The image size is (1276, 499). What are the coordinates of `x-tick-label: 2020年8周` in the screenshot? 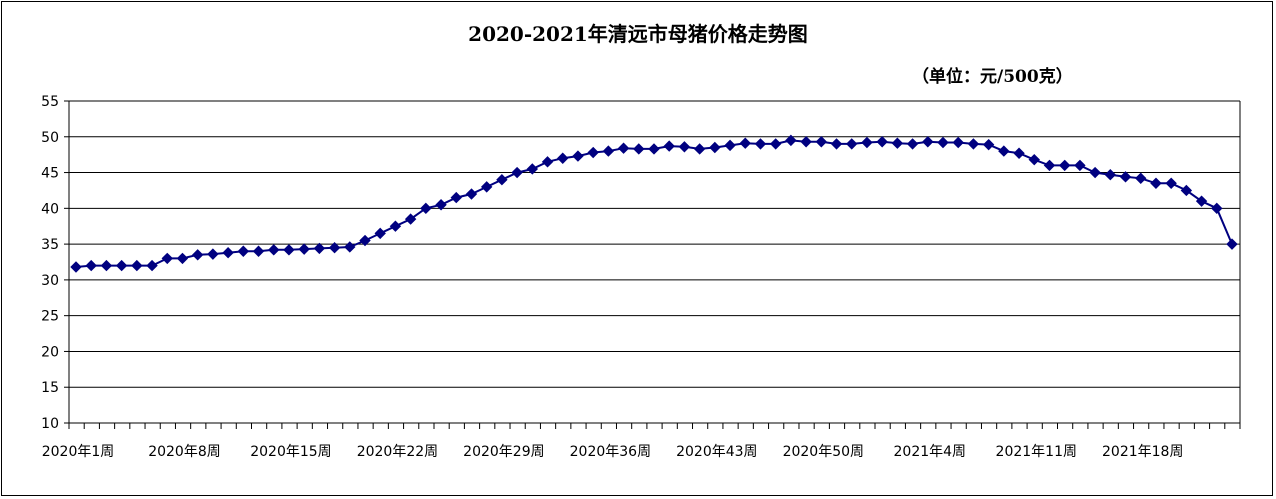 It's located at (184, 452).